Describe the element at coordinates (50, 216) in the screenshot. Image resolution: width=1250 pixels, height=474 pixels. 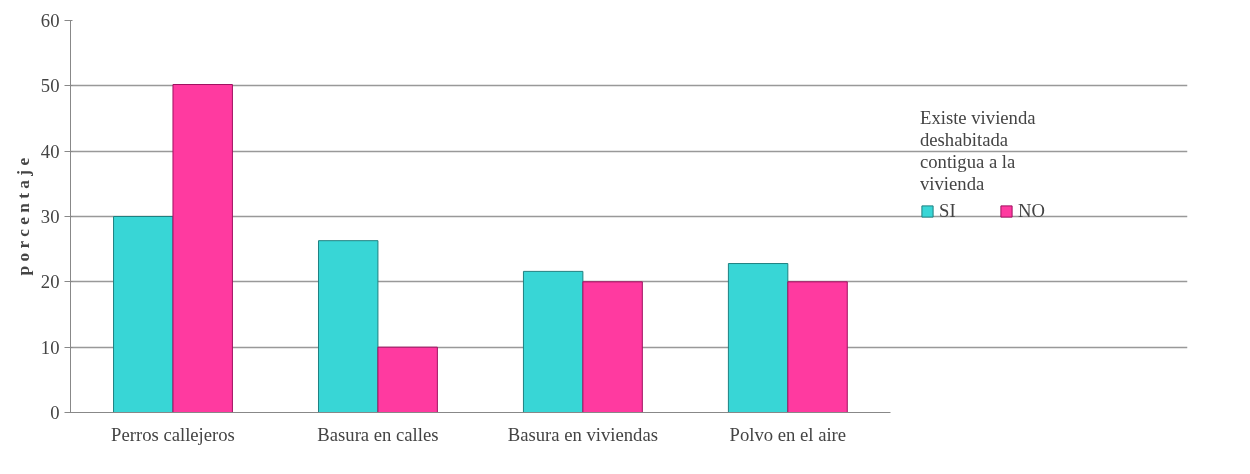
I see `y-tick-label: 30` at that location.